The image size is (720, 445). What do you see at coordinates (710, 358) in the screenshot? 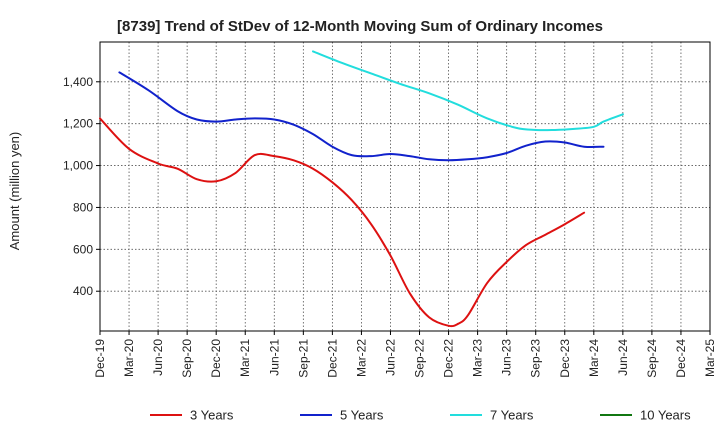
I see `x-tick-label: Mar-25` at bounding box center [710, 358].